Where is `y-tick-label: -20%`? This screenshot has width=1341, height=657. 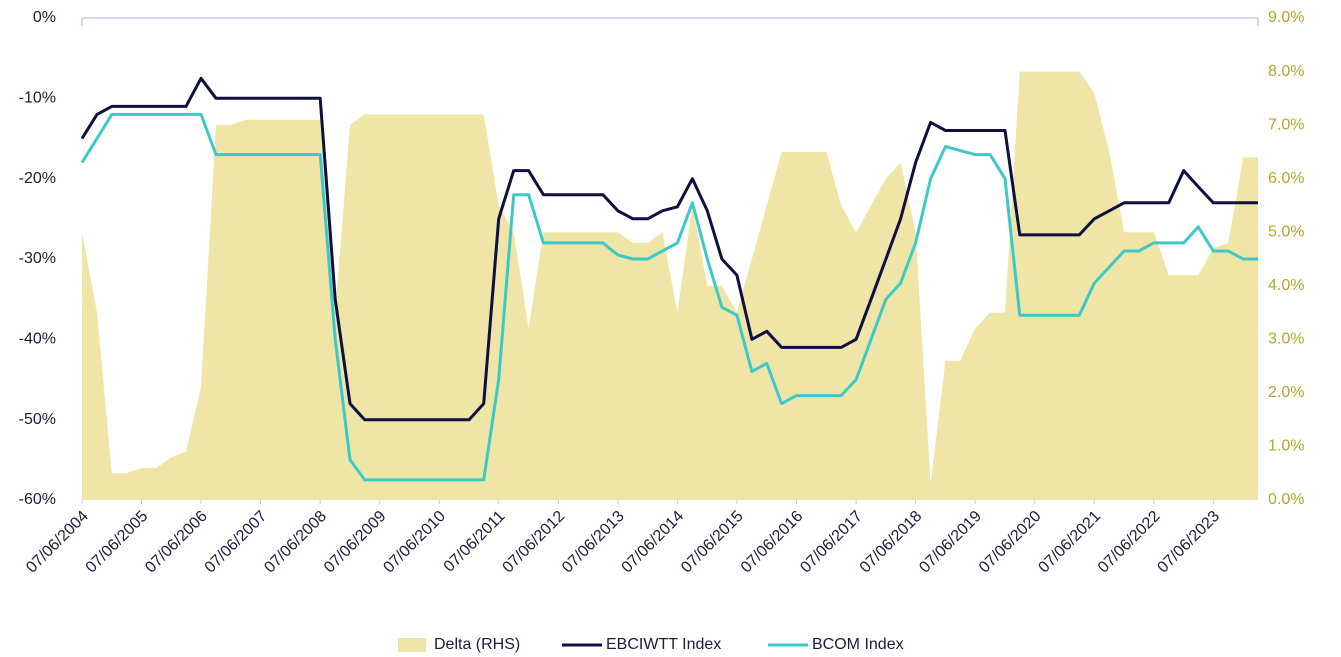 y-tick-label: -20% is located at coordinates (37, 178).